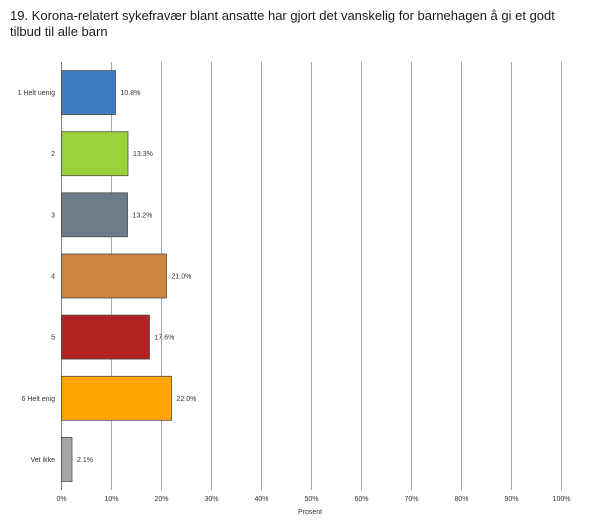  What do you see at coordinates (131, 93) in the screenshot?
I see `data-label: 10.8%` at bounding box center [131, 93].